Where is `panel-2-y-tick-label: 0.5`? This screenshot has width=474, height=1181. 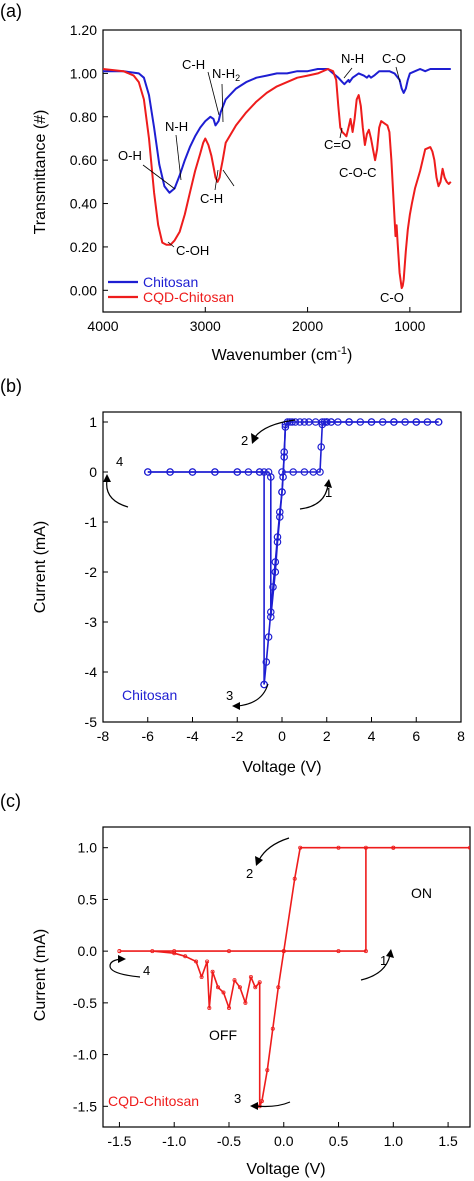 panel-2-y-tick-label: 0.5 is located at coordinates (88, 899).